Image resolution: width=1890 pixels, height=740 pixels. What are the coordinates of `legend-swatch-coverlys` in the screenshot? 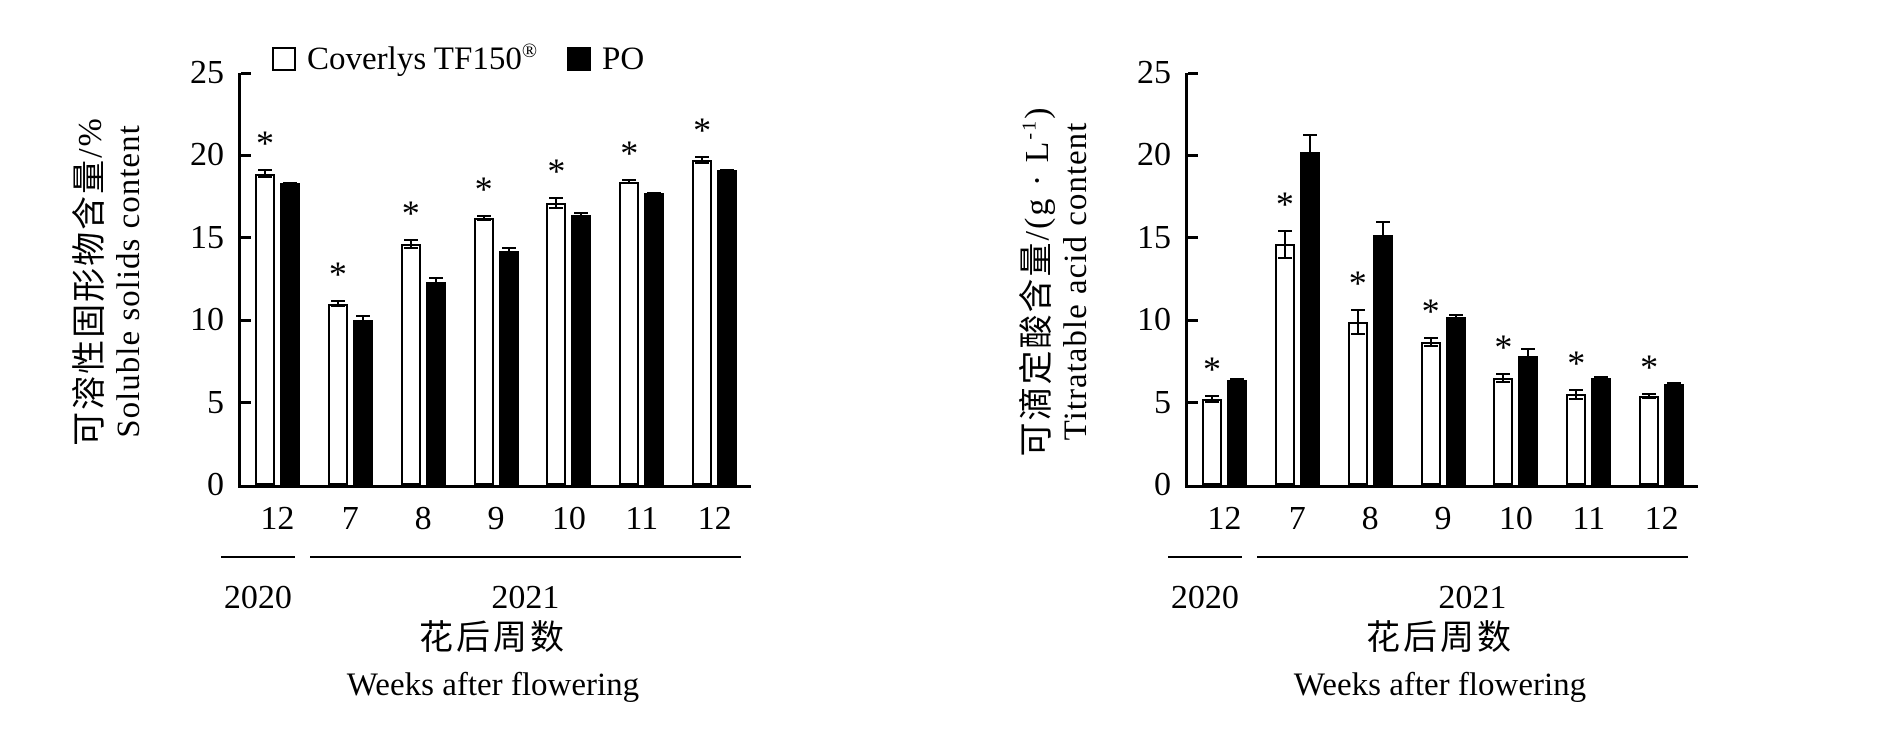 It's located at (284, 59).